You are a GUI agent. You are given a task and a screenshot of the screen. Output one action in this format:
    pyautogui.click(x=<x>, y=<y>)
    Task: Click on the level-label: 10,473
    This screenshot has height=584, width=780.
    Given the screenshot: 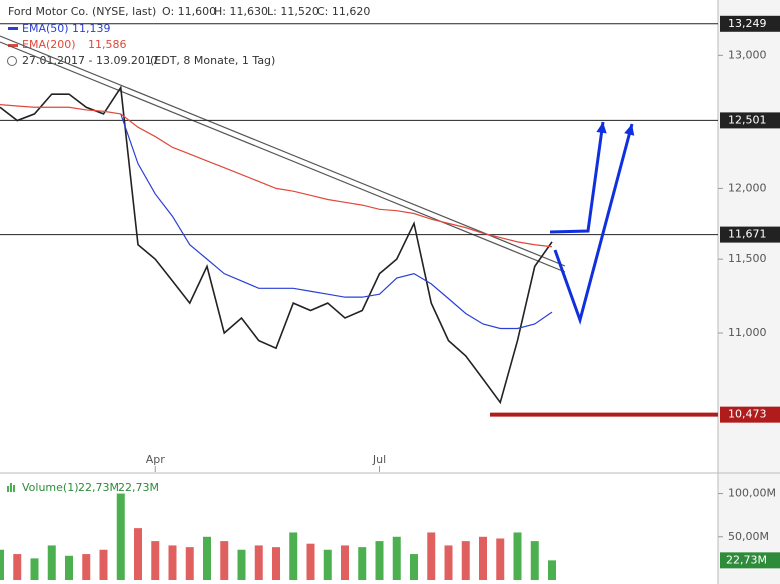 What is the action you would take?
    pyautogui.click(x=747, y=414)
    